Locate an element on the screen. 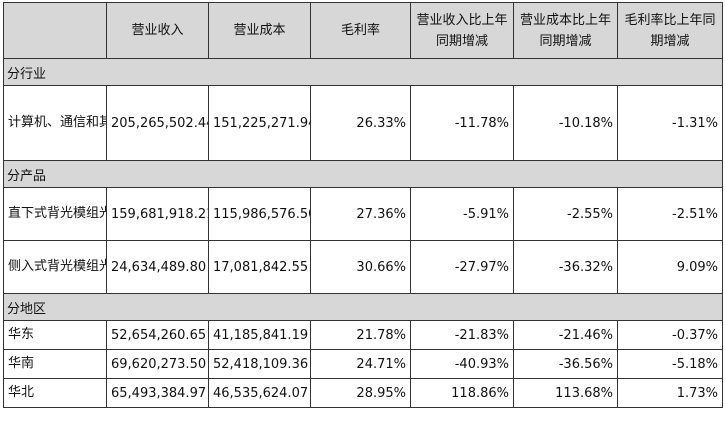  section-title: 分产品 is located at coordinates (363, 174).